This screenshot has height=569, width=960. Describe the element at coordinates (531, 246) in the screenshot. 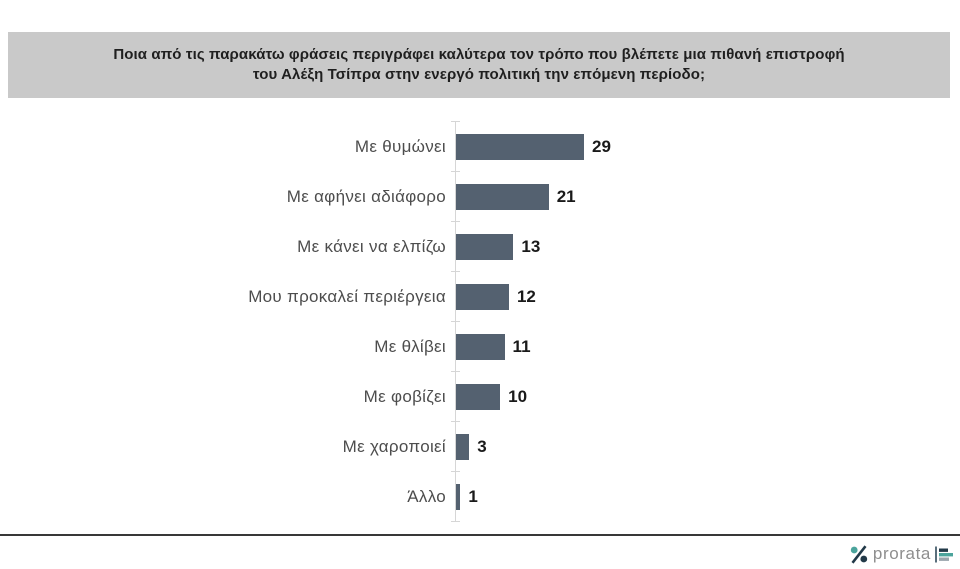

I see `value-label: 13` at that location.